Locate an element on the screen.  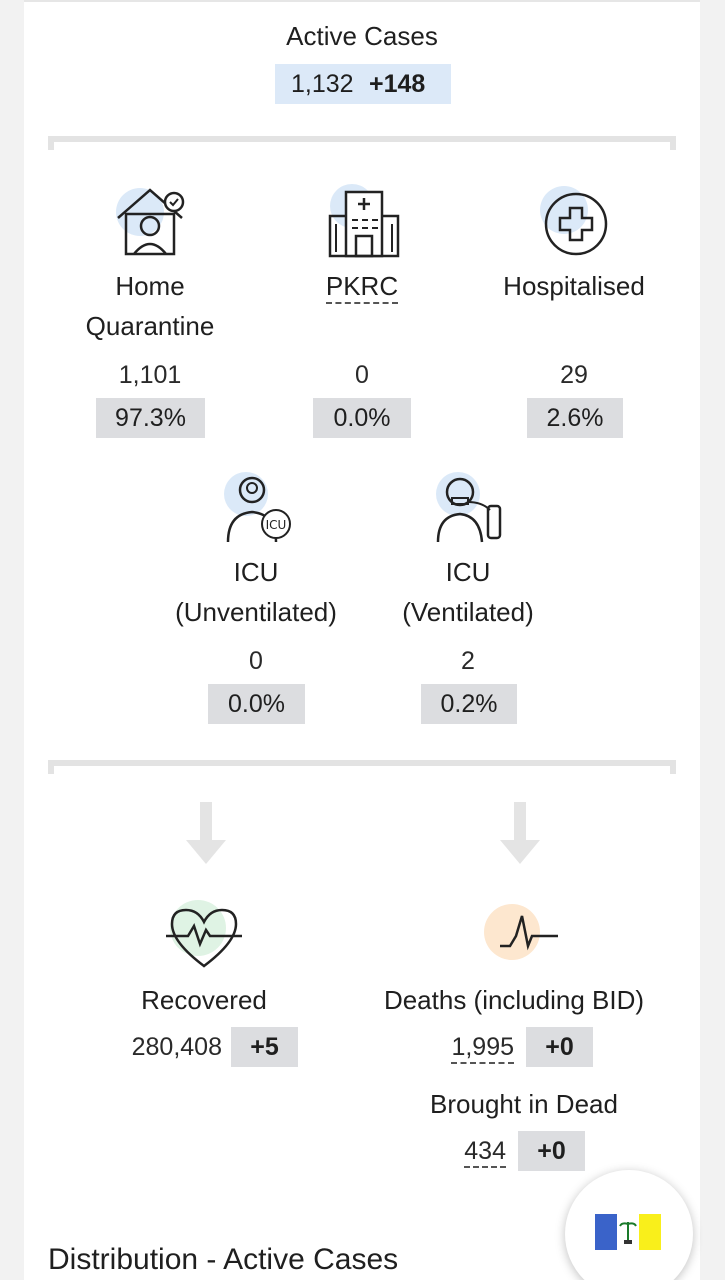
hospitalised-percent: 2.6% is located at coordinates (575, 418).